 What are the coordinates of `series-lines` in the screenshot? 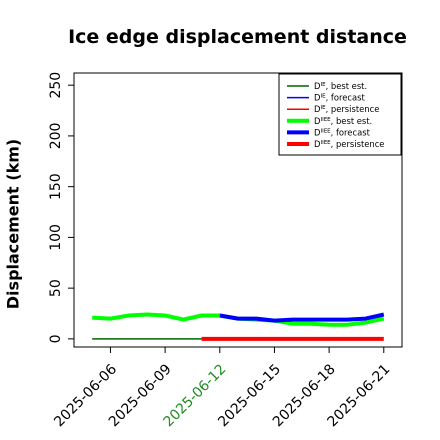 It's located at (238, 326).